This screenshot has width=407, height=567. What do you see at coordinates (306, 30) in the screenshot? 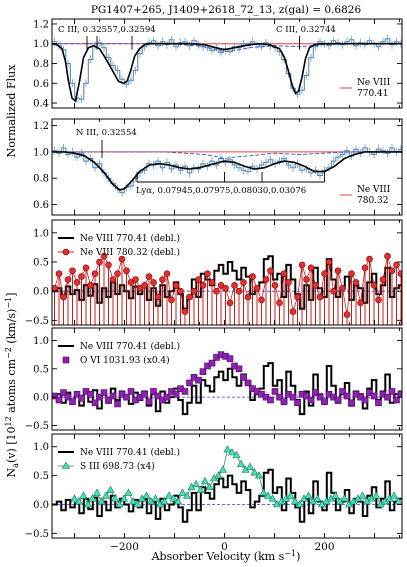
I see `annotation-label: C III, 0.32744` at bounding box center [306, 30].